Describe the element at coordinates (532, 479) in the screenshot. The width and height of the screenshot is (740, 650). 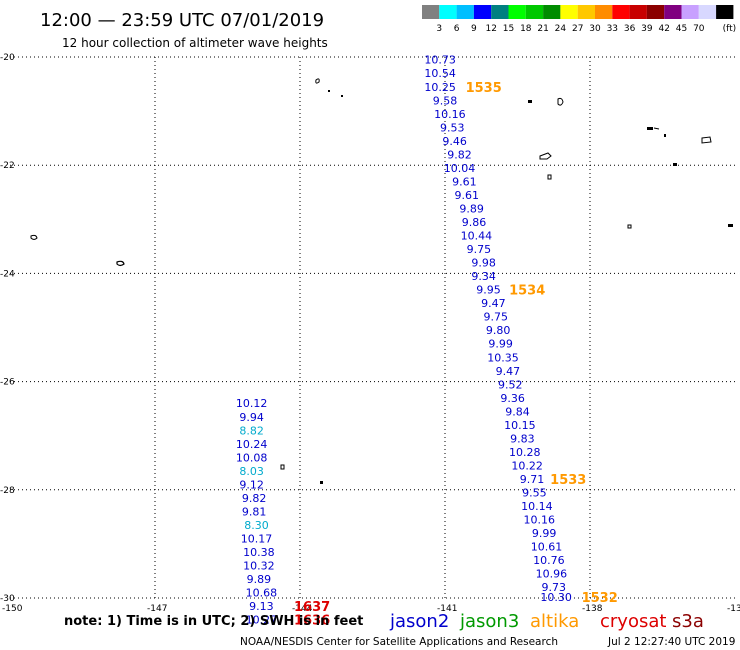
I see `swh-value-label: 9.71` at that location.